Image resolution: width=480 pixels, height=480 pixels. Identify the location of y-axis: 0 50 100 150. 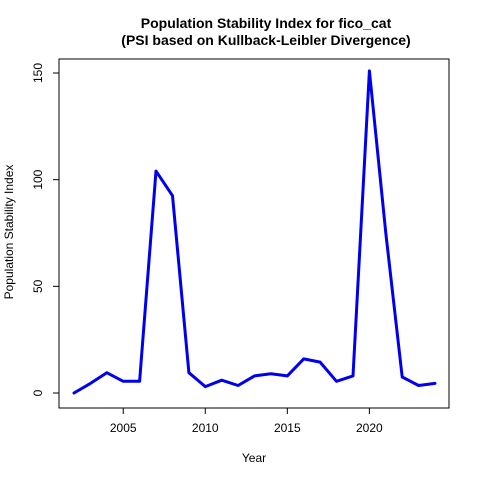
(45, 229).